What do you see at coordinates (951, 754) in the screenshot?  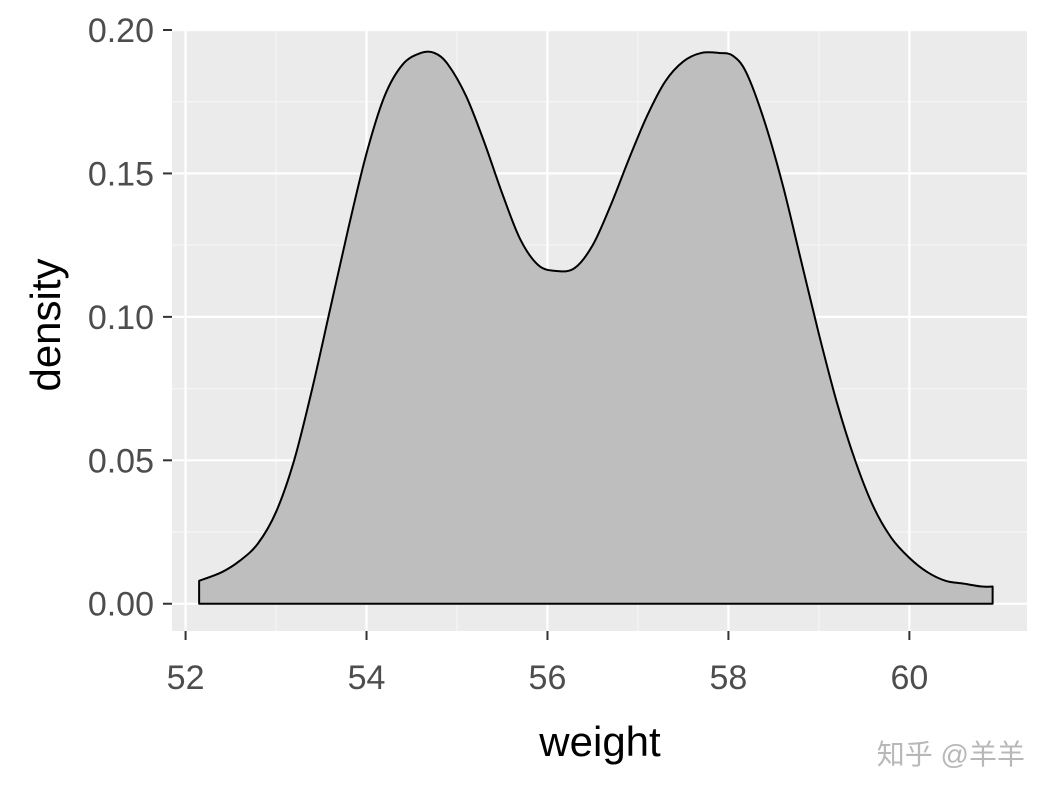 I see `watermark-text: 知乎 @羊羊` at bounding box center [951, 754].